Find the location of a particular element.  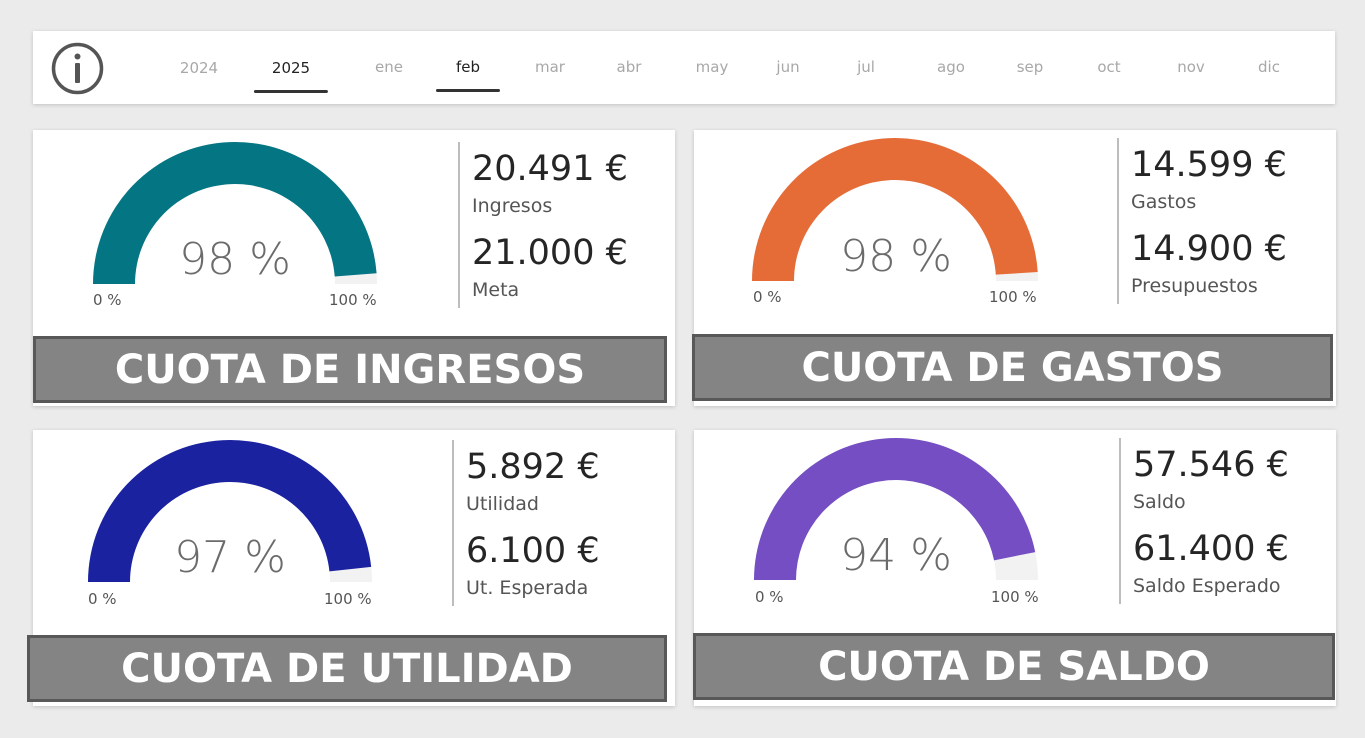

kpi-actual-value: 20.491 € is located at coordinates (550, 169).